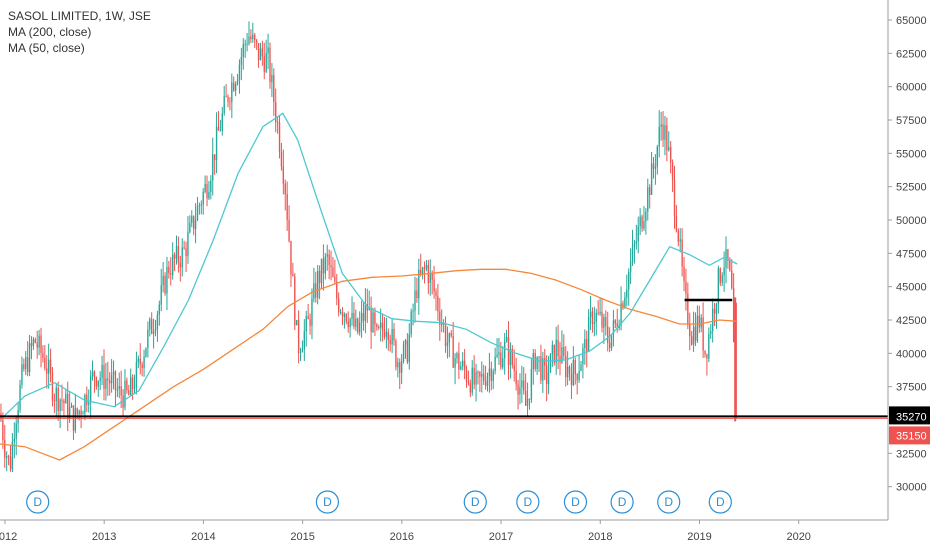 The width and height of the screenshot is (932, 550). Describe the element at coordinates (909, 415) in the screenshot. I see `level-price-tag` at that location.